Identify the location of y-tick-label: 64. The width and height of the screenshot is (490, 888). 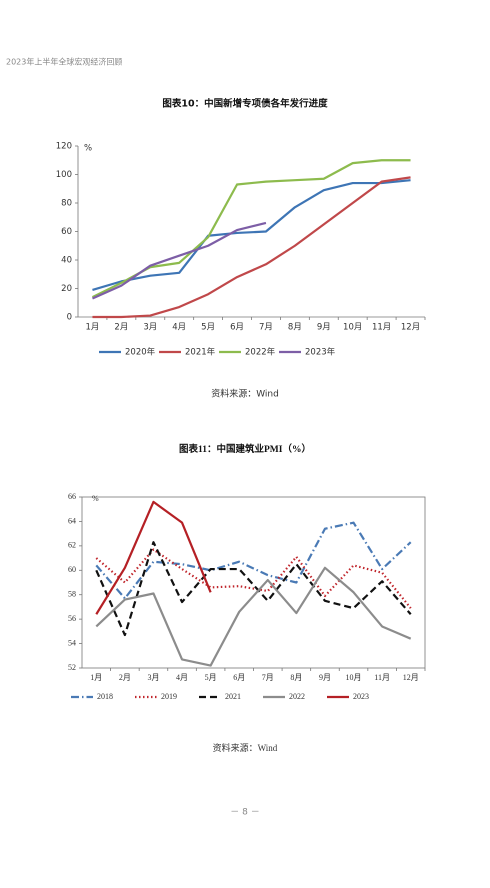
(72, 520).